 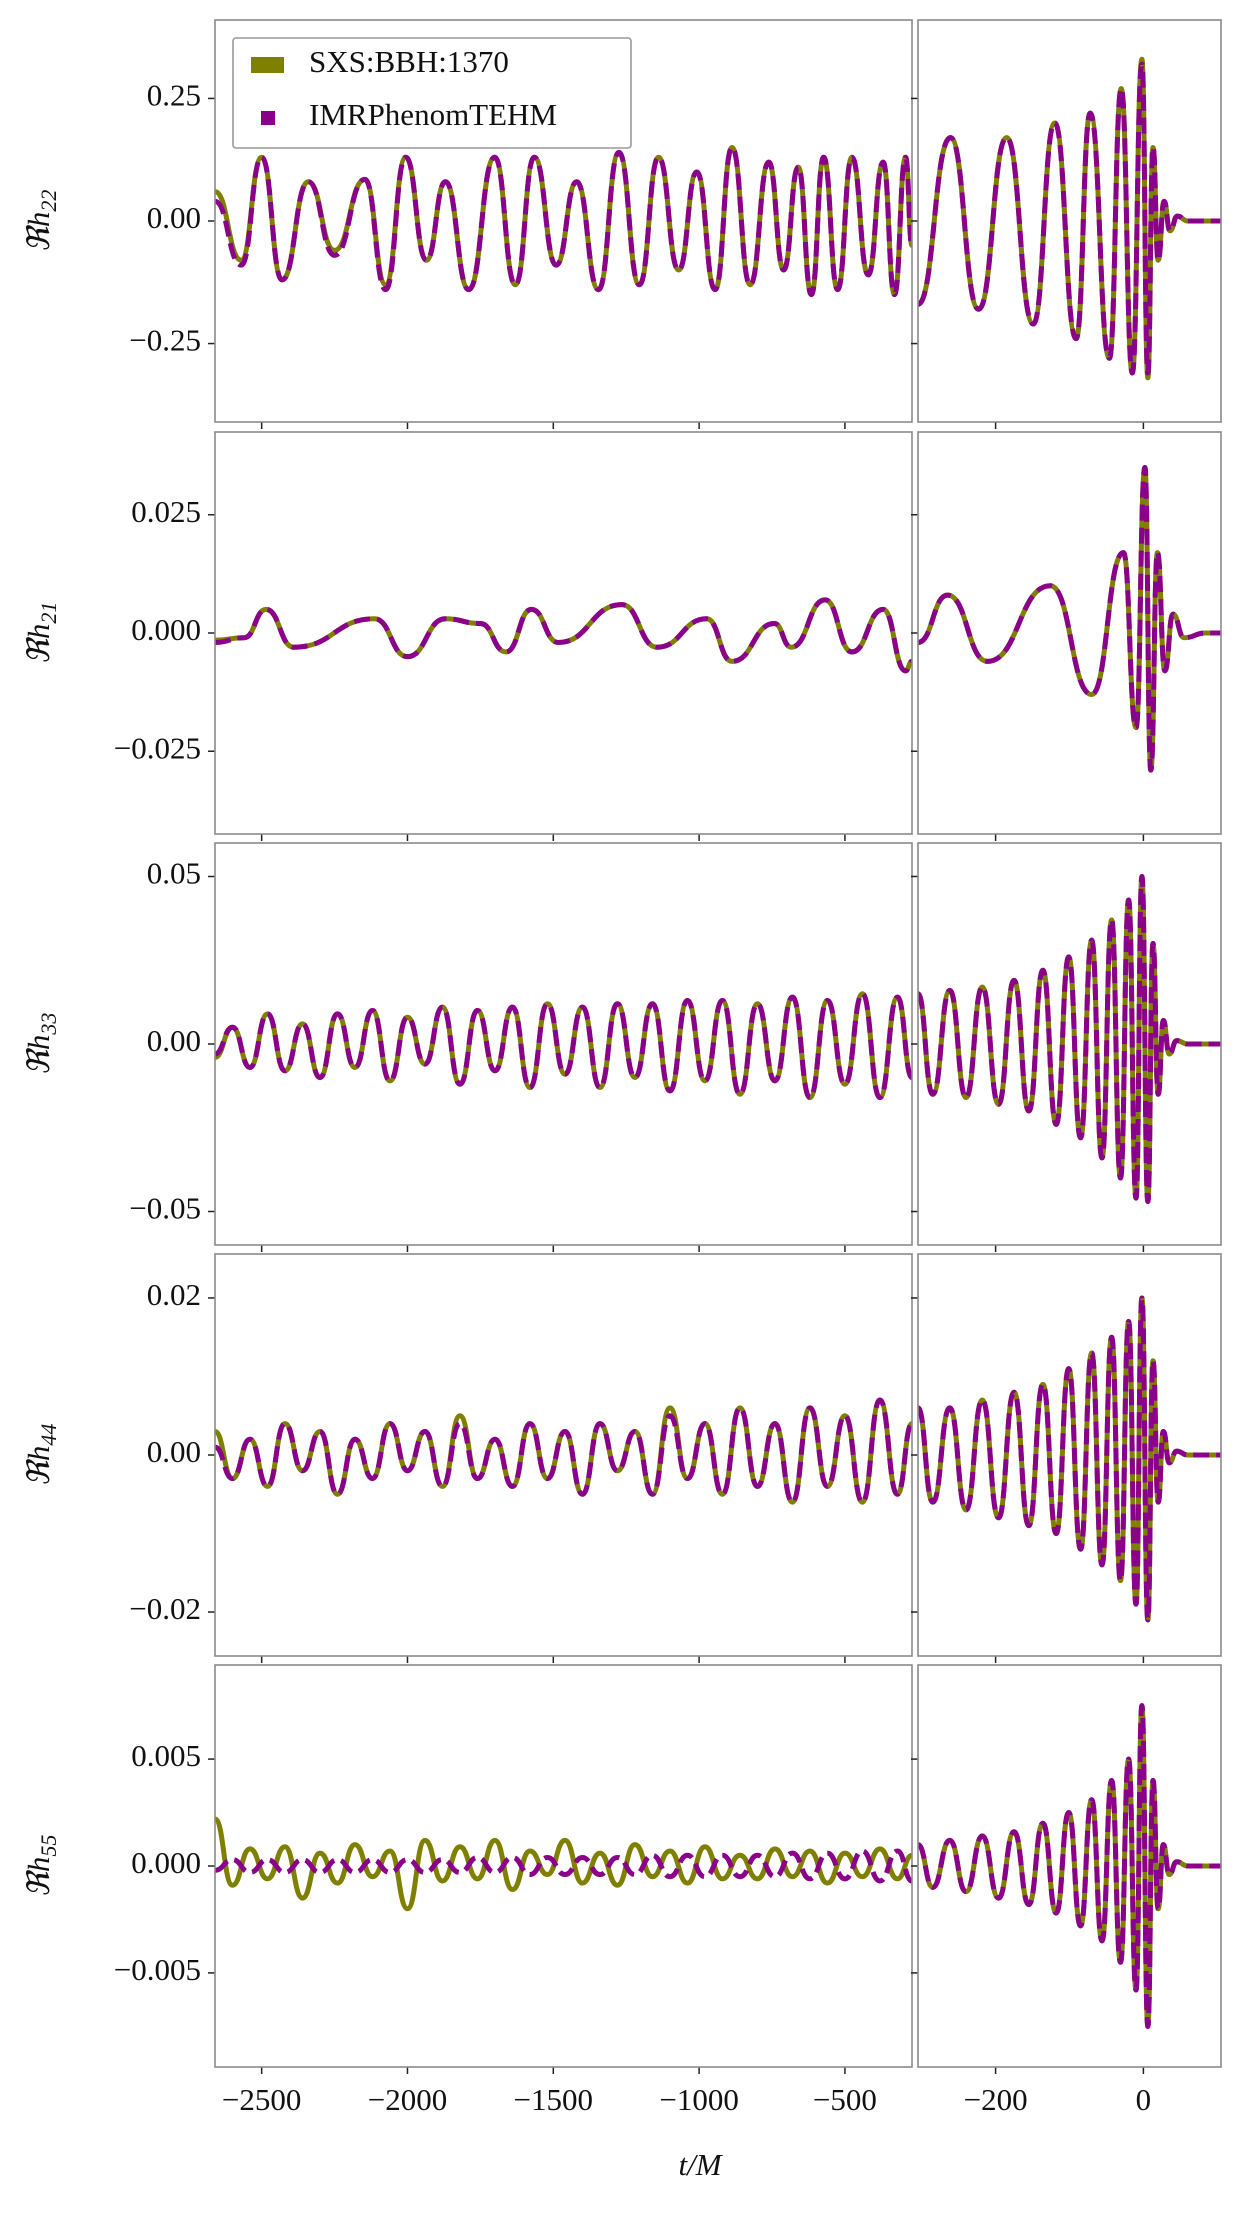 What do you see at coordinates (698, 2099) in the screenshot?
I see `x-tick-label: −1000` at bounding box center [698, 2099].